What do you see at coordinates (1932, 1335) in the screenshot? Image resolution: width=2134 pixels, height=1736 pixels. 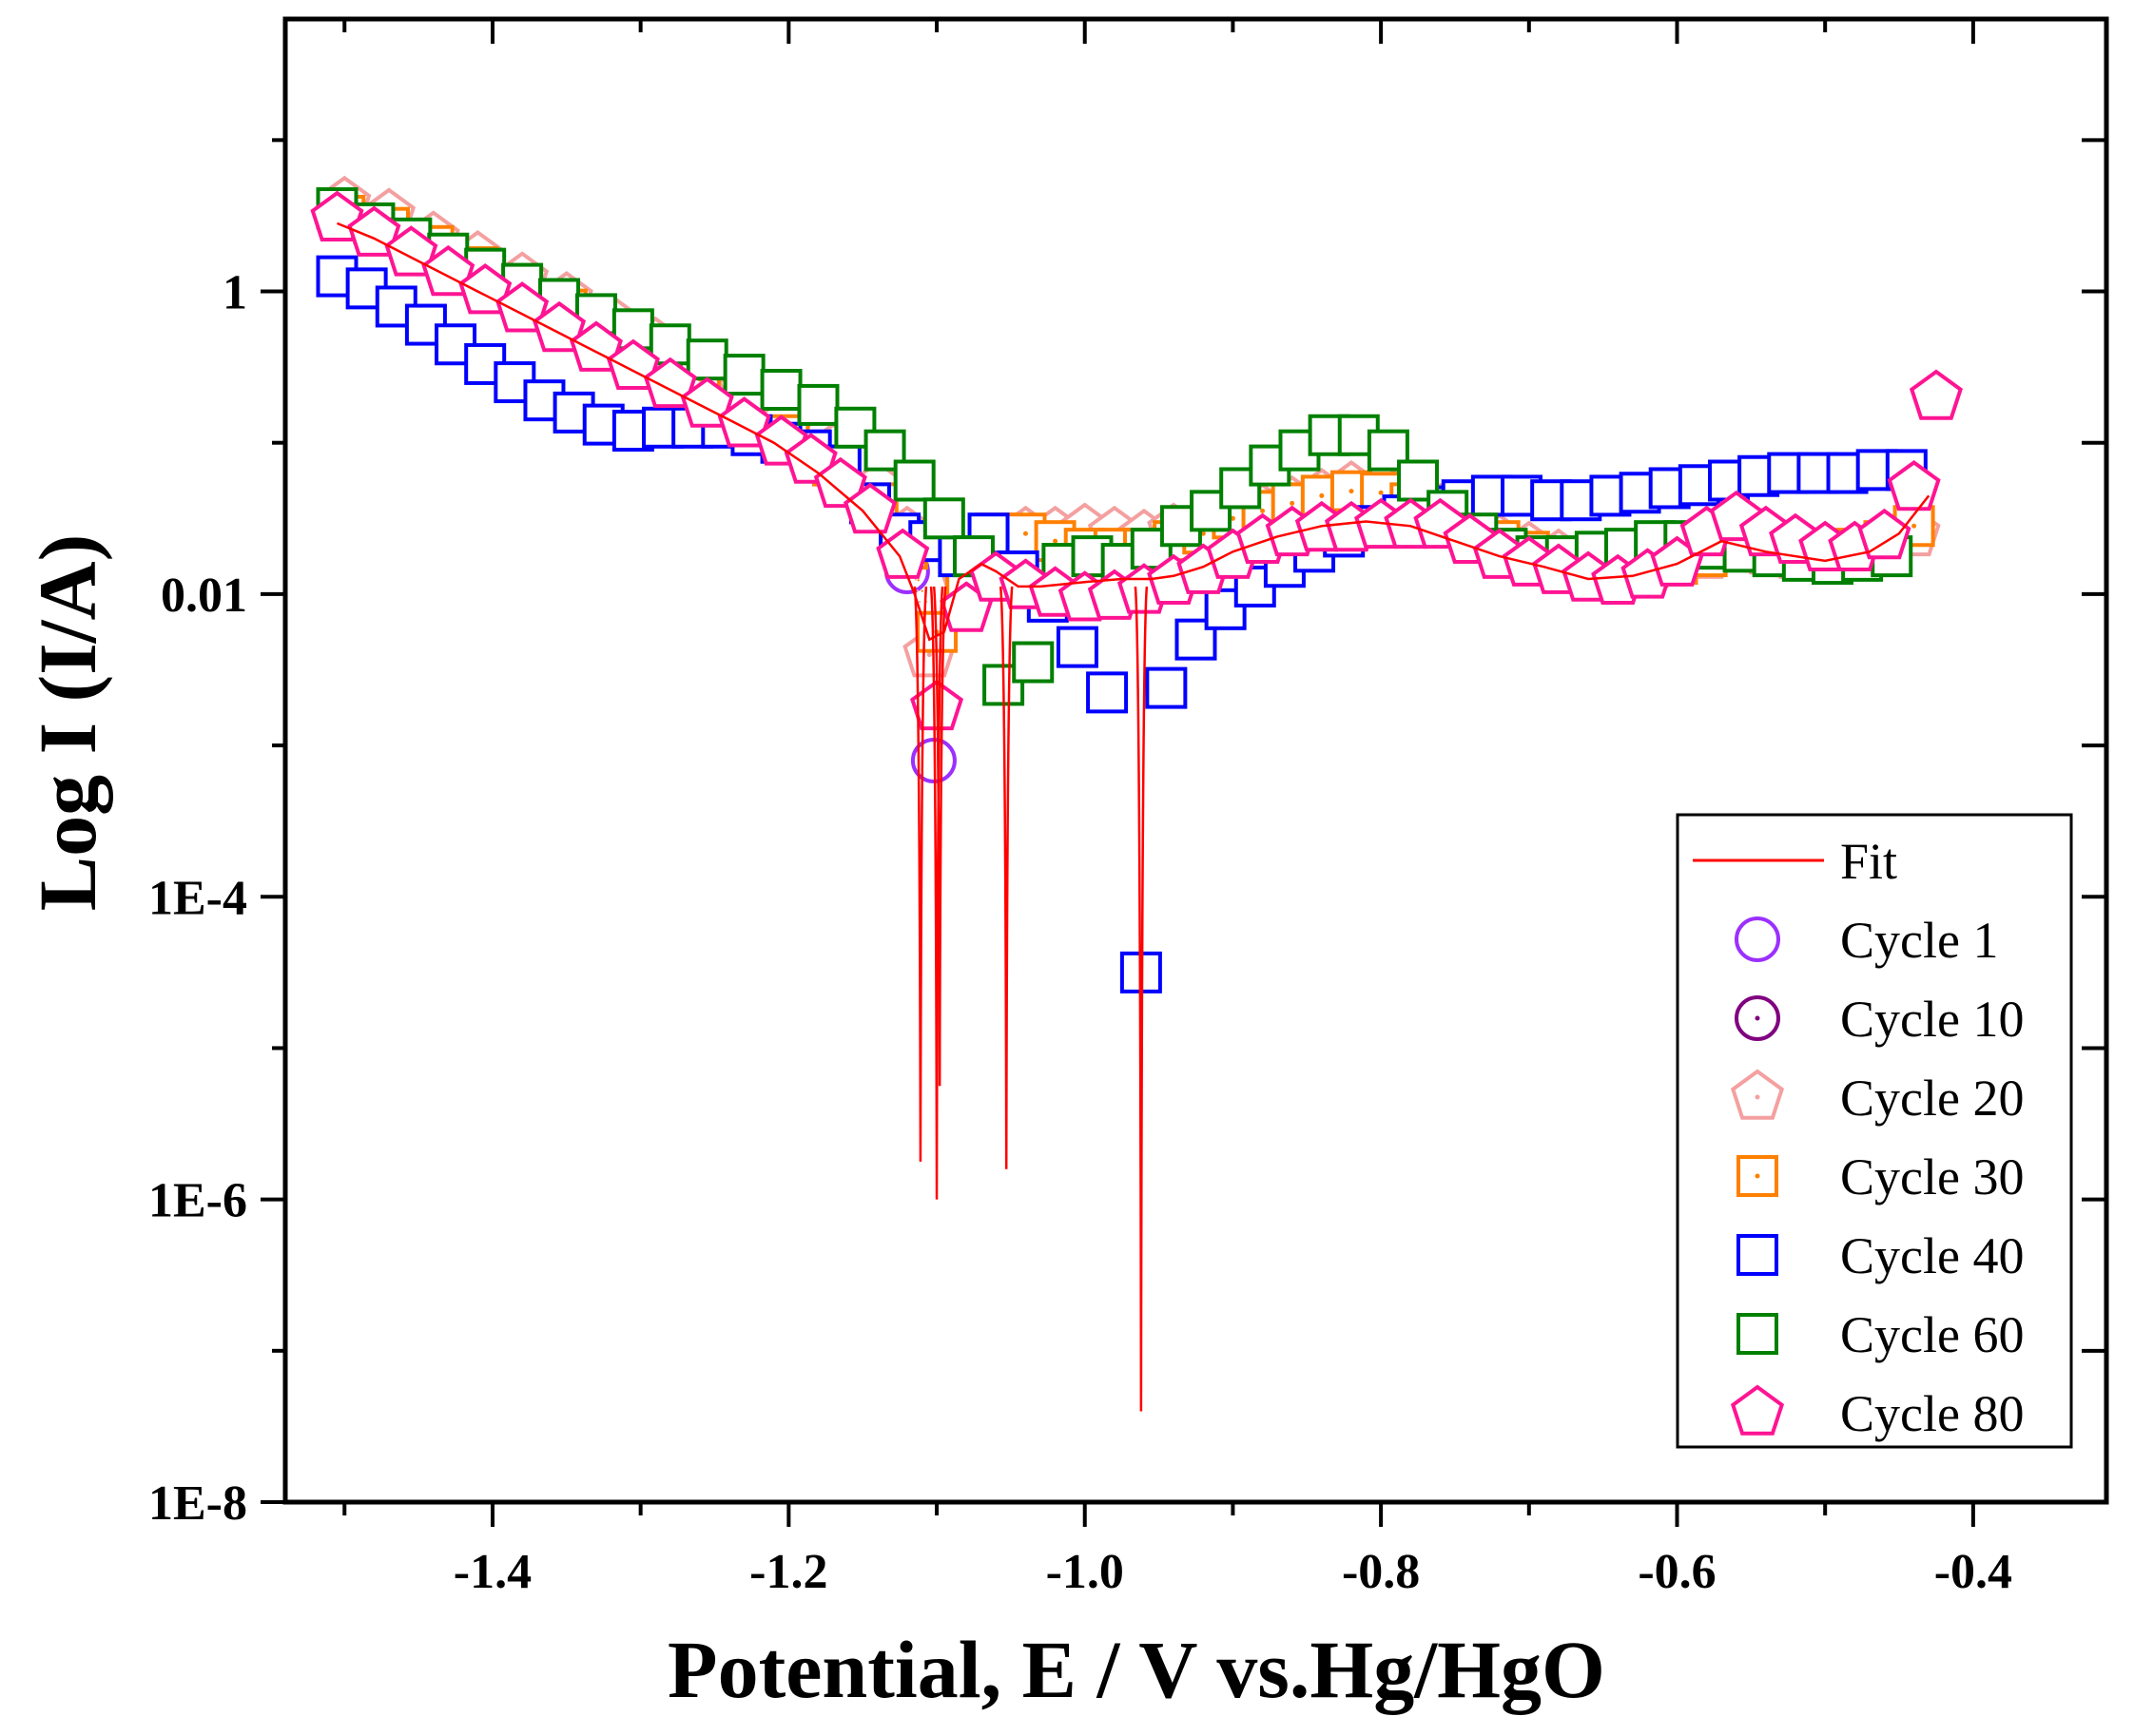 I see `legend-label: Cycle 60` at bounding box center [1932, 1335].